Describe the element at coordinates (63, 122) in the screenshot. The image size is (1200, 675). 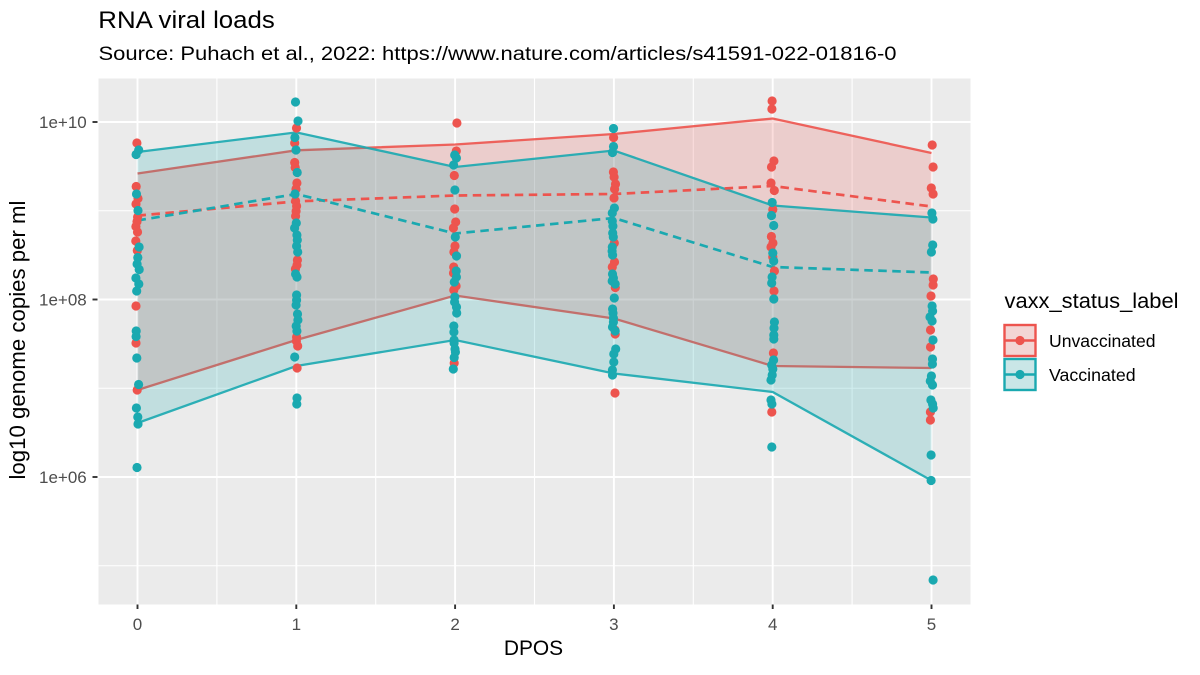
I see `svg-text: 1e+10` at that location.